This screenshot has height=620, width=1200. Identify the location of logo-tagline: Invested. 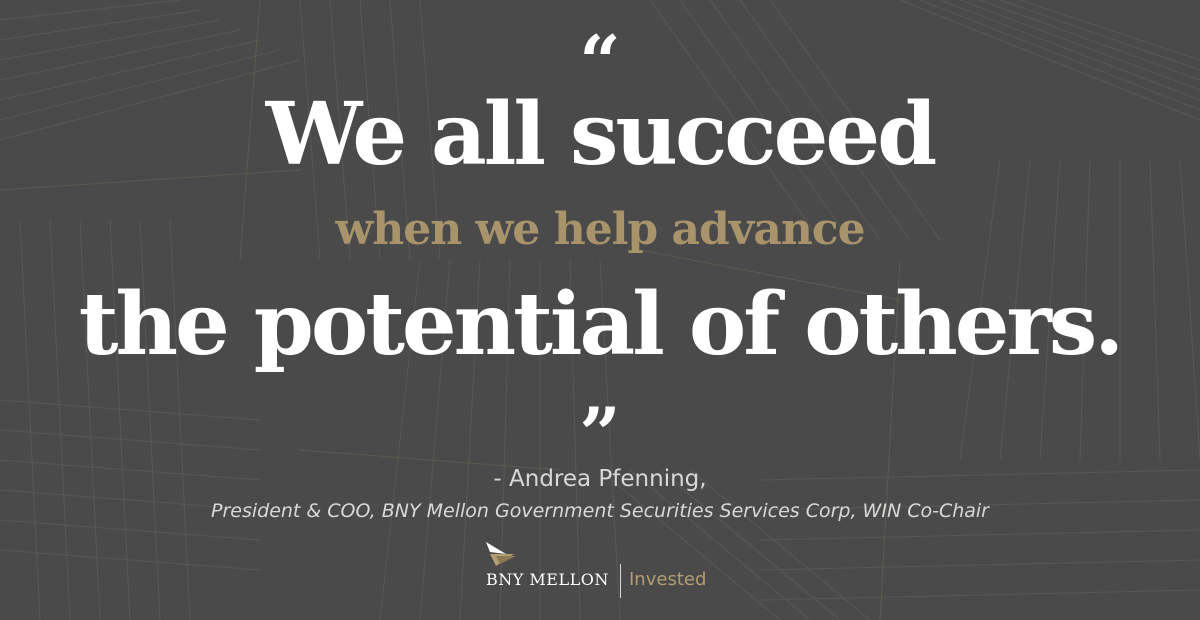
(668, 579).